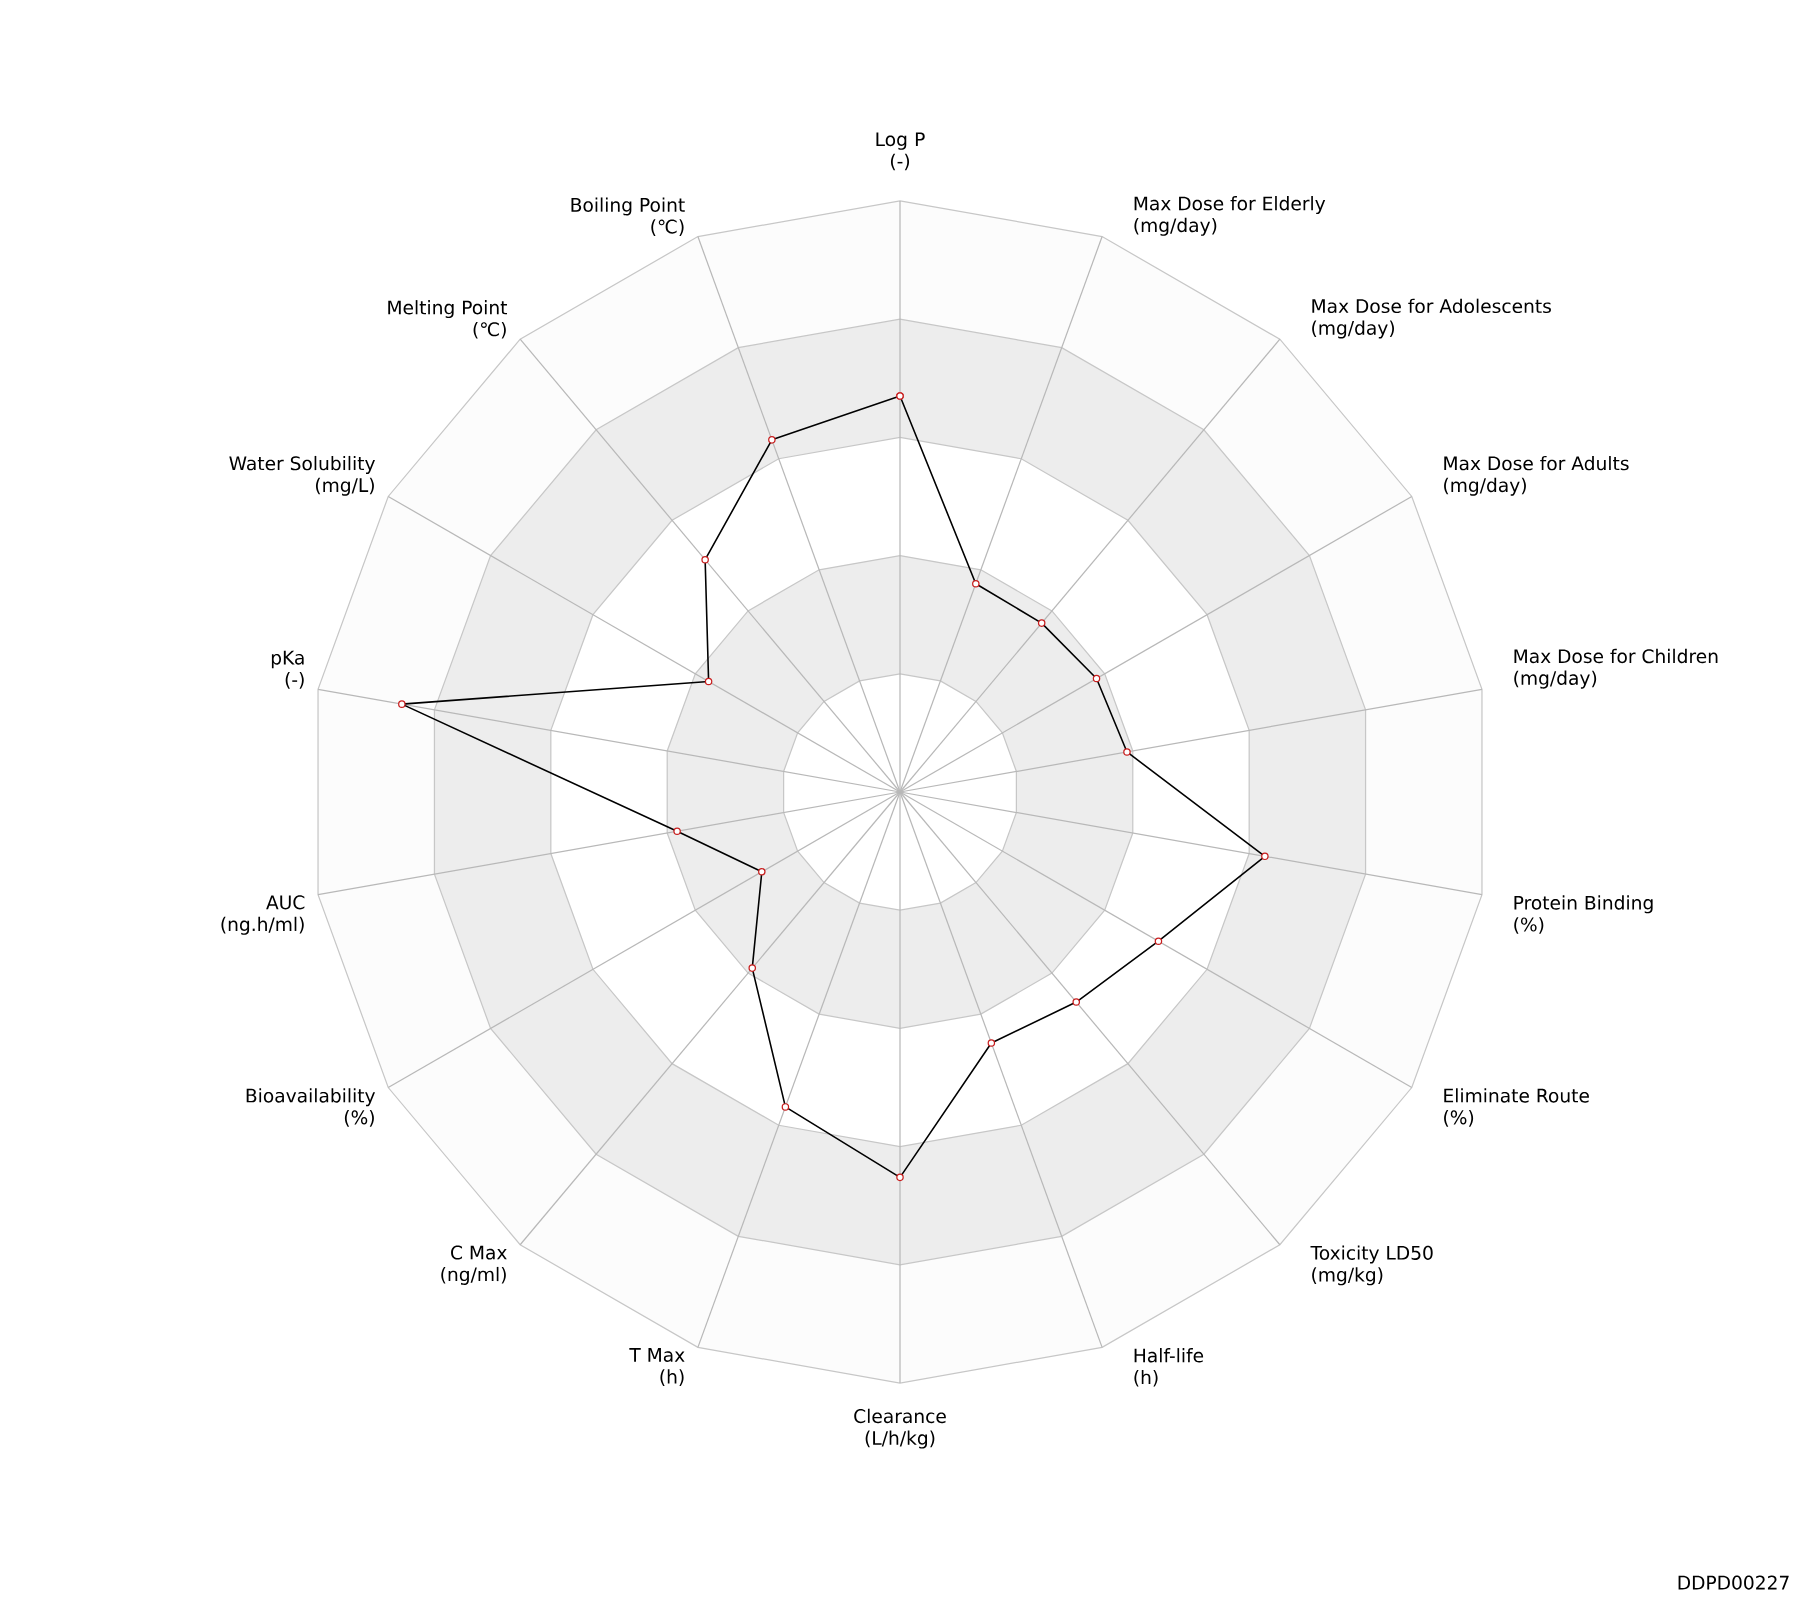 This screenshot has height=1600, width=1800. Describe the element at coordinates (302, 475) in the screenshot. I see `spoke-label: Water Solubility (mg/L)` at that location.